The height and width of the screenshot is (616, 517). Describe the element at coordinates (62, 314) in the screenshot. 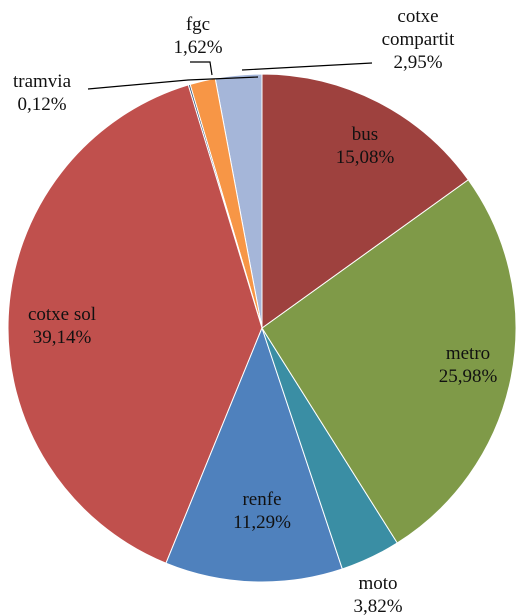

I see `category-label: cotxe sol` at that location.